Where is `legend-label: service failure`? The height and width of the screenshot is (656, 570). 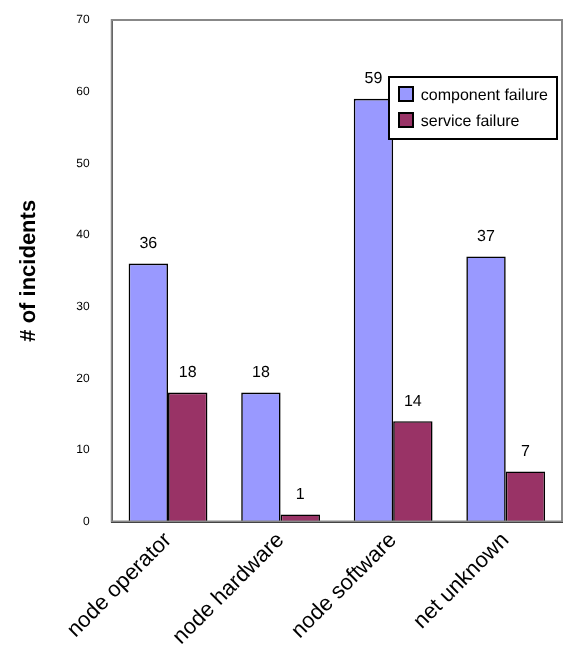
legend-label: service failure is located at coordinates (470, 122).